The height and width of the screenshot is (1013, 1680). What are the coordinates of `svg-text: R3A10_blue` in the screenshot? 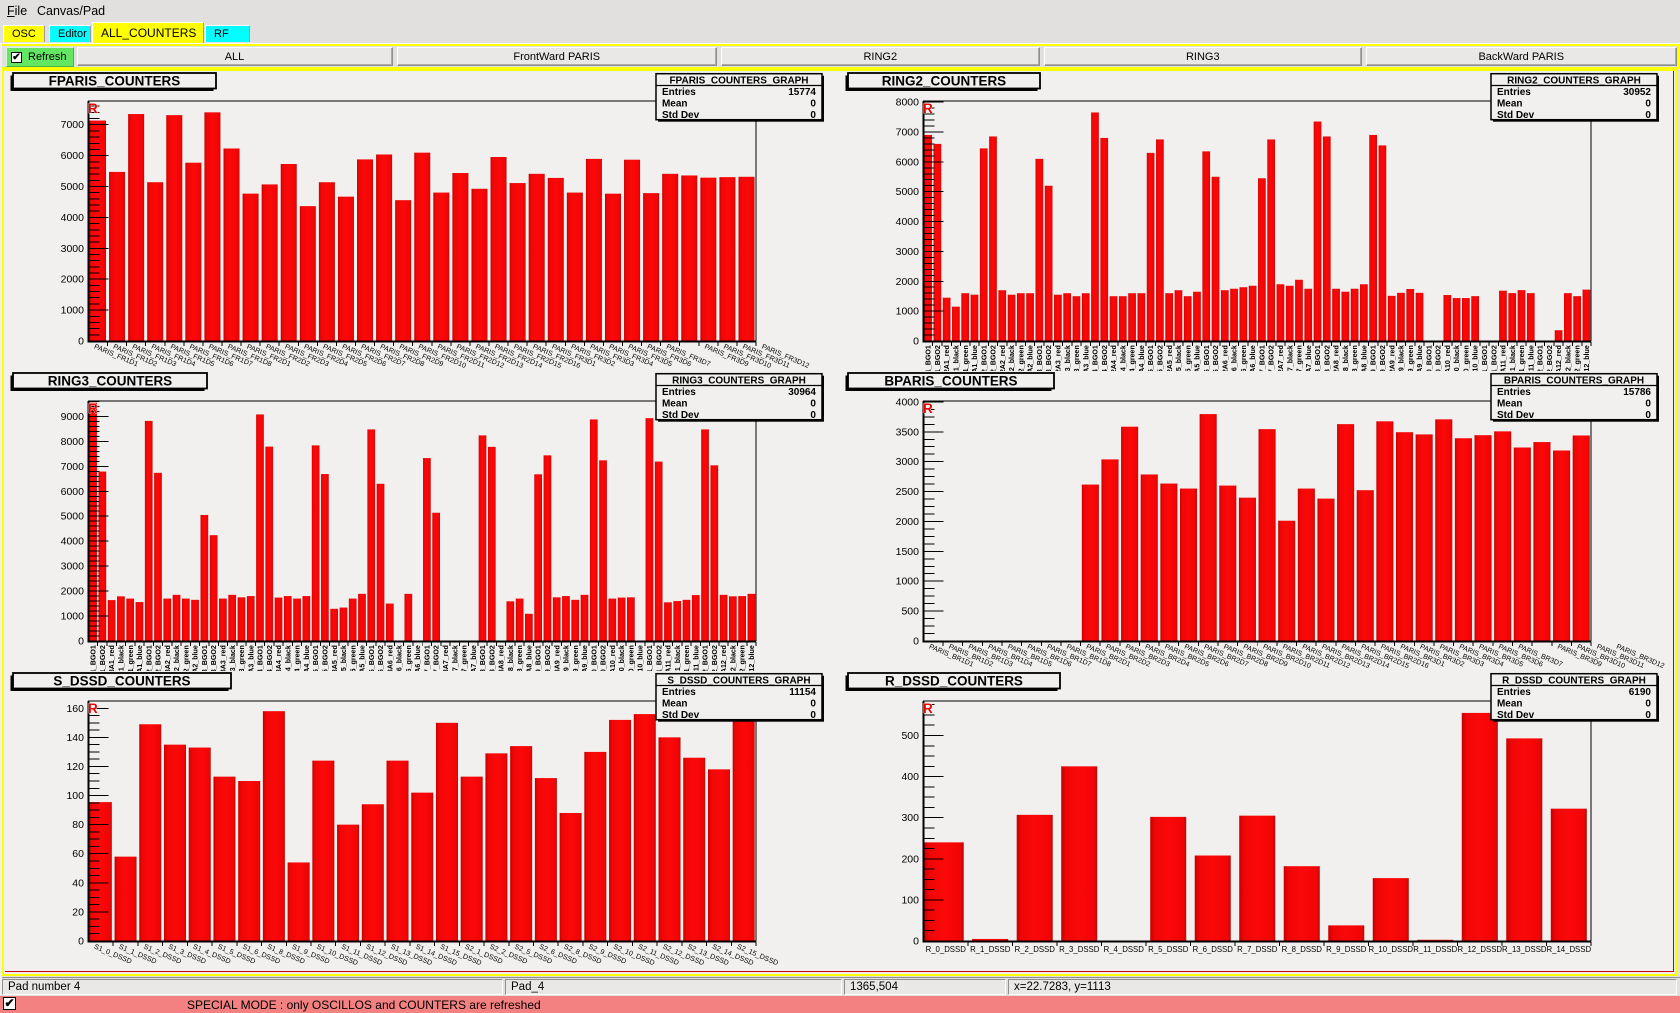 It's located at (641, 659).